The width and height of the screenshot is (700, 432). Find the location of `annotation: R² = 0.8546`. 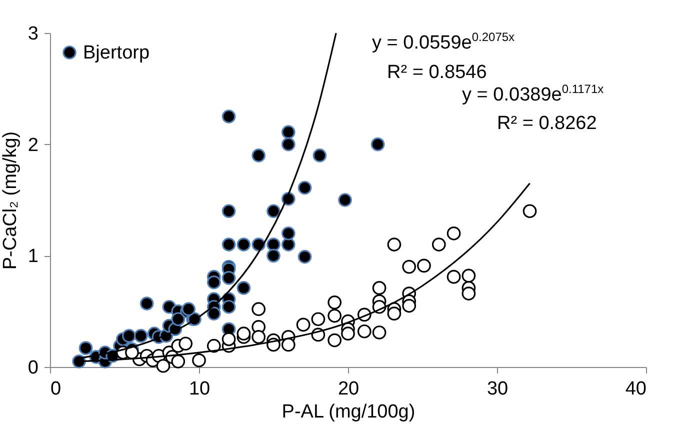

annotation: R² = 0.8546 is located at coordinates (437, 73).